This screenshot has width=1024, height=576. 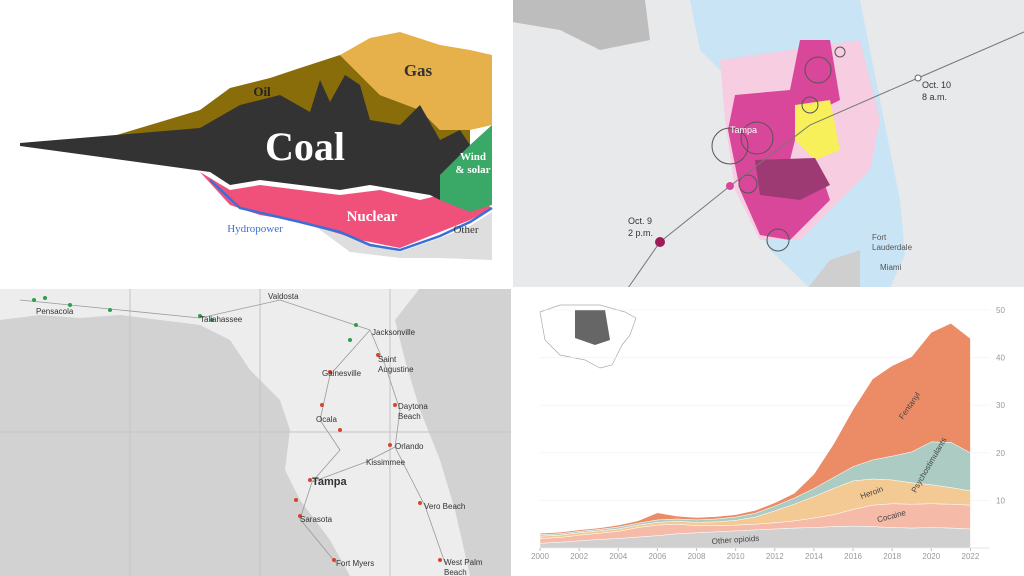 What do you see at coordinates (1000, 453) in the screenshot?
I see `y-tick-label: 20` at bounding box center [1000, 453].